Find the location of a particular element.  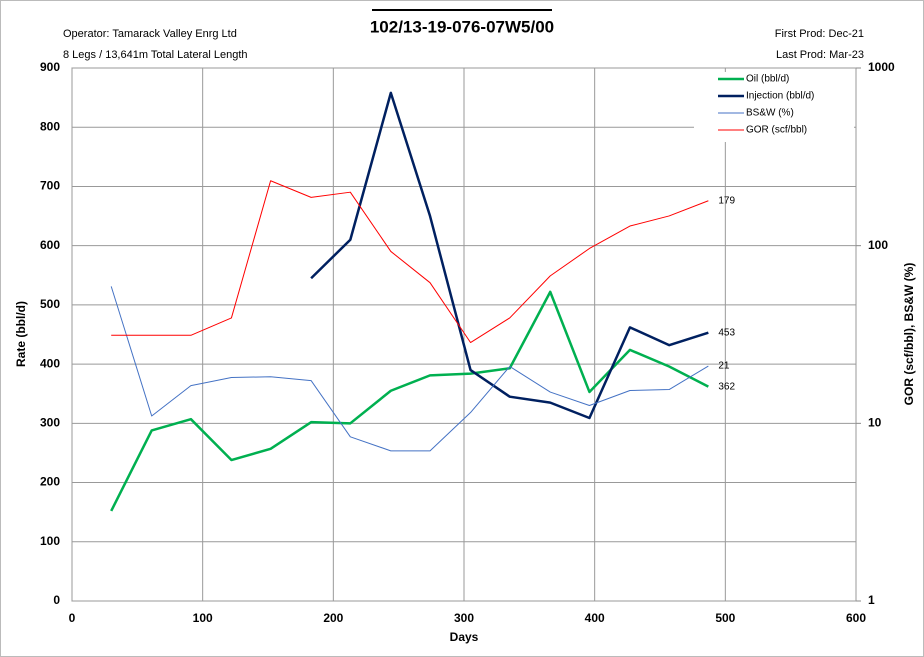

x-tick-label: 400 is located at coordinates (595, 618).